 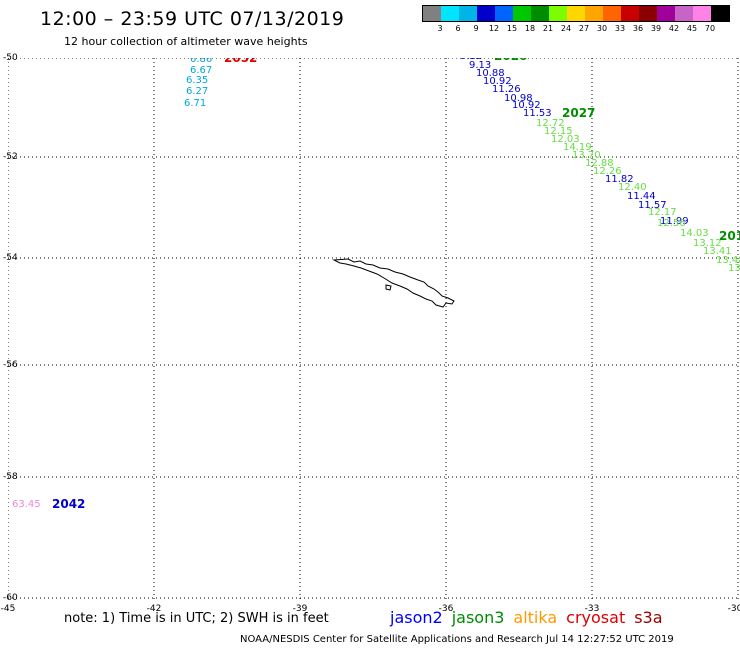 What do you see at coordinates (446, 609) in the screenshot?
I see `longitude-label: -36` at bounding box center [446, 609].